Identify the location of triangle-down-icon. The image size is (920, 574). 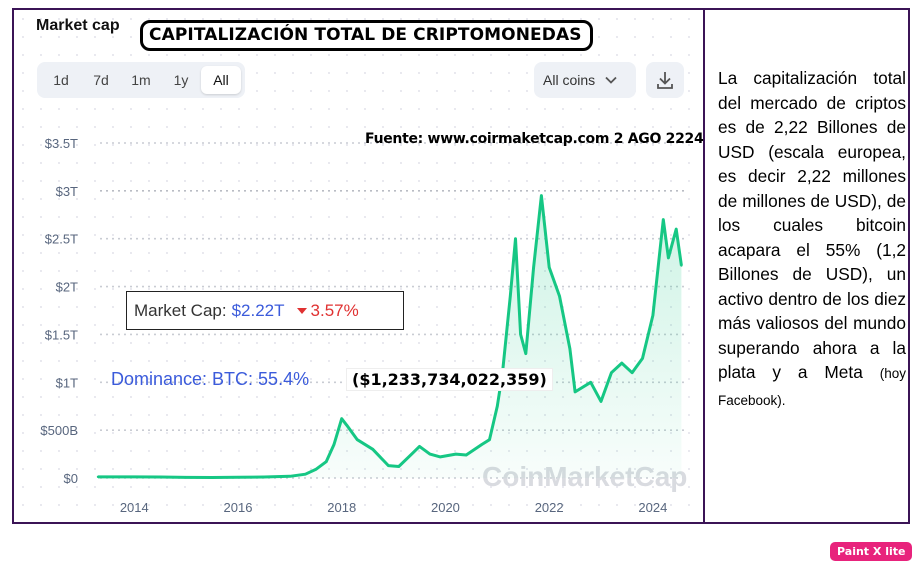
(301, 311).